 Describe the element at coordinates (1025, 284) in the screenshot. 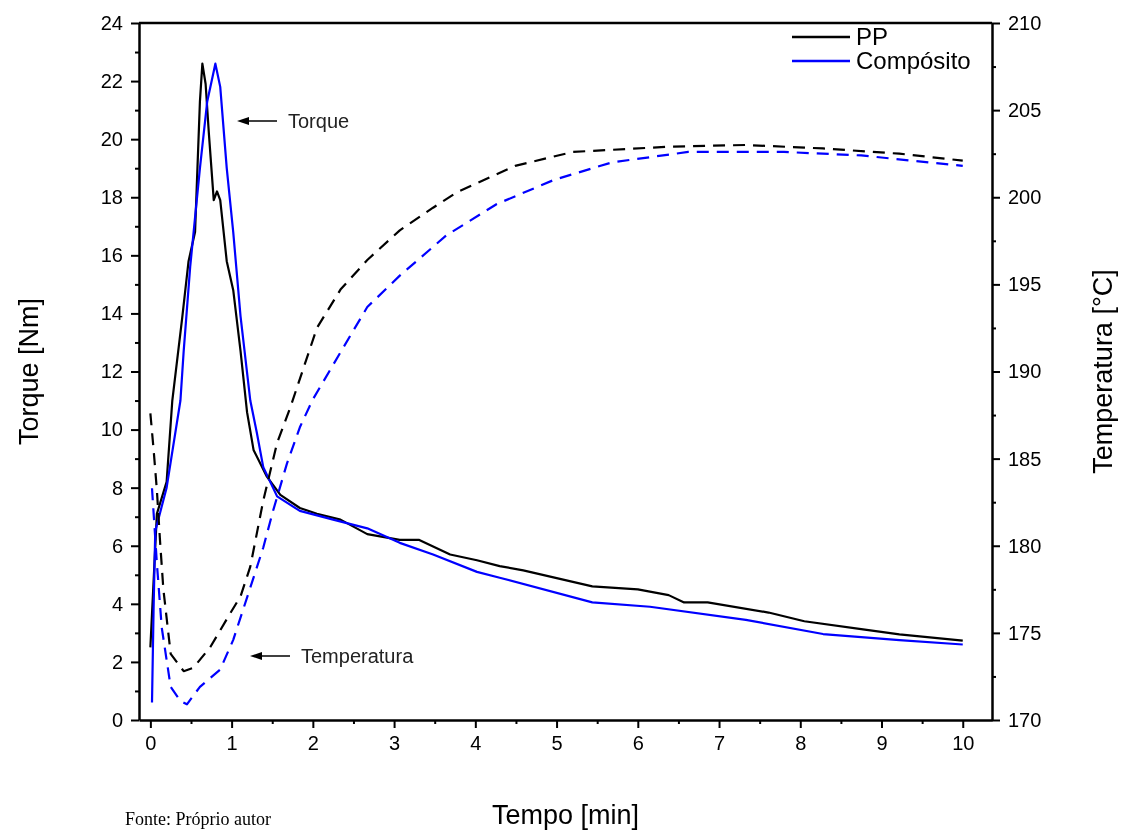

I see `y2-tick-label: 195` at that location.